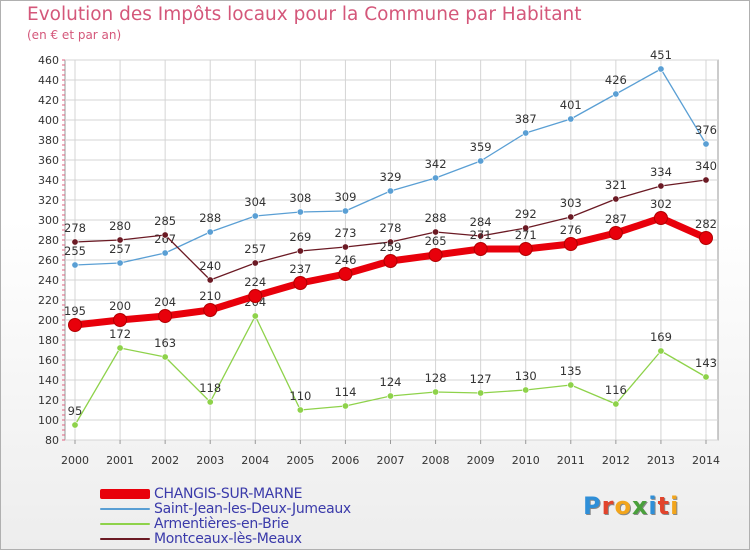 Image resolution: width=750 pixels, height=550 pixels. Describe the element at coordinates (52, 440) in the screenshot. I see `y-tick-label: 80` at that location.